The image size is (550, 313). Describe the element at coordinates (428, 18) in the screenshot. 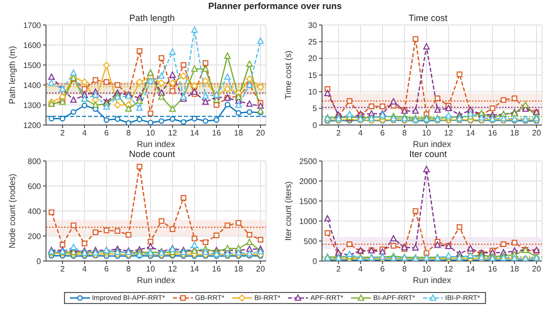

I see `chart-title: Time cost` at that location.